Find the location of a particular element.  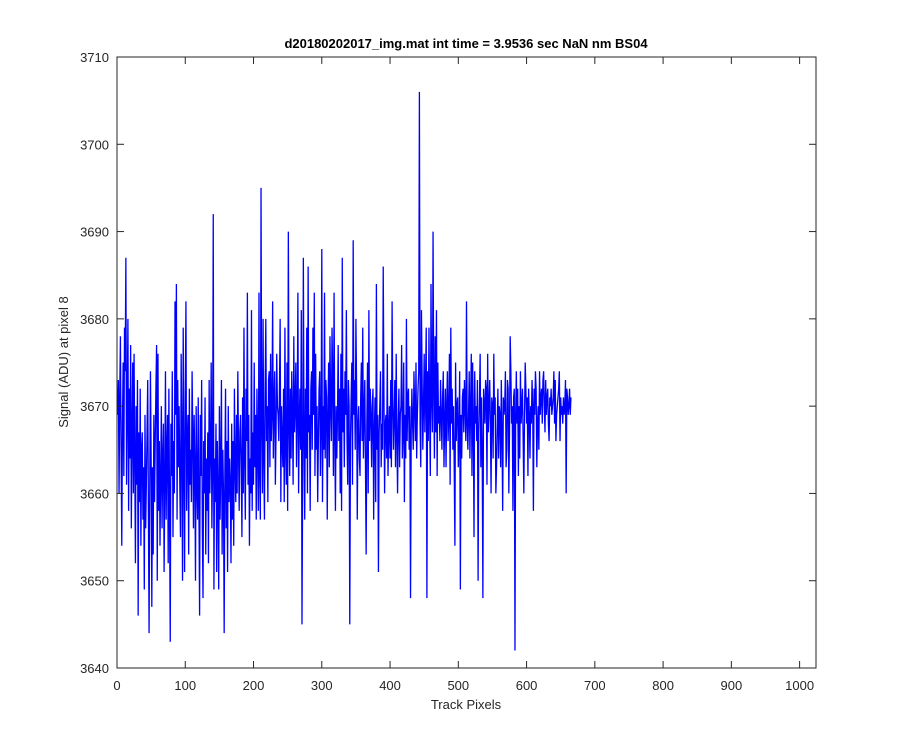

x-tick-label: 200 is located at coordinates (254, 685).